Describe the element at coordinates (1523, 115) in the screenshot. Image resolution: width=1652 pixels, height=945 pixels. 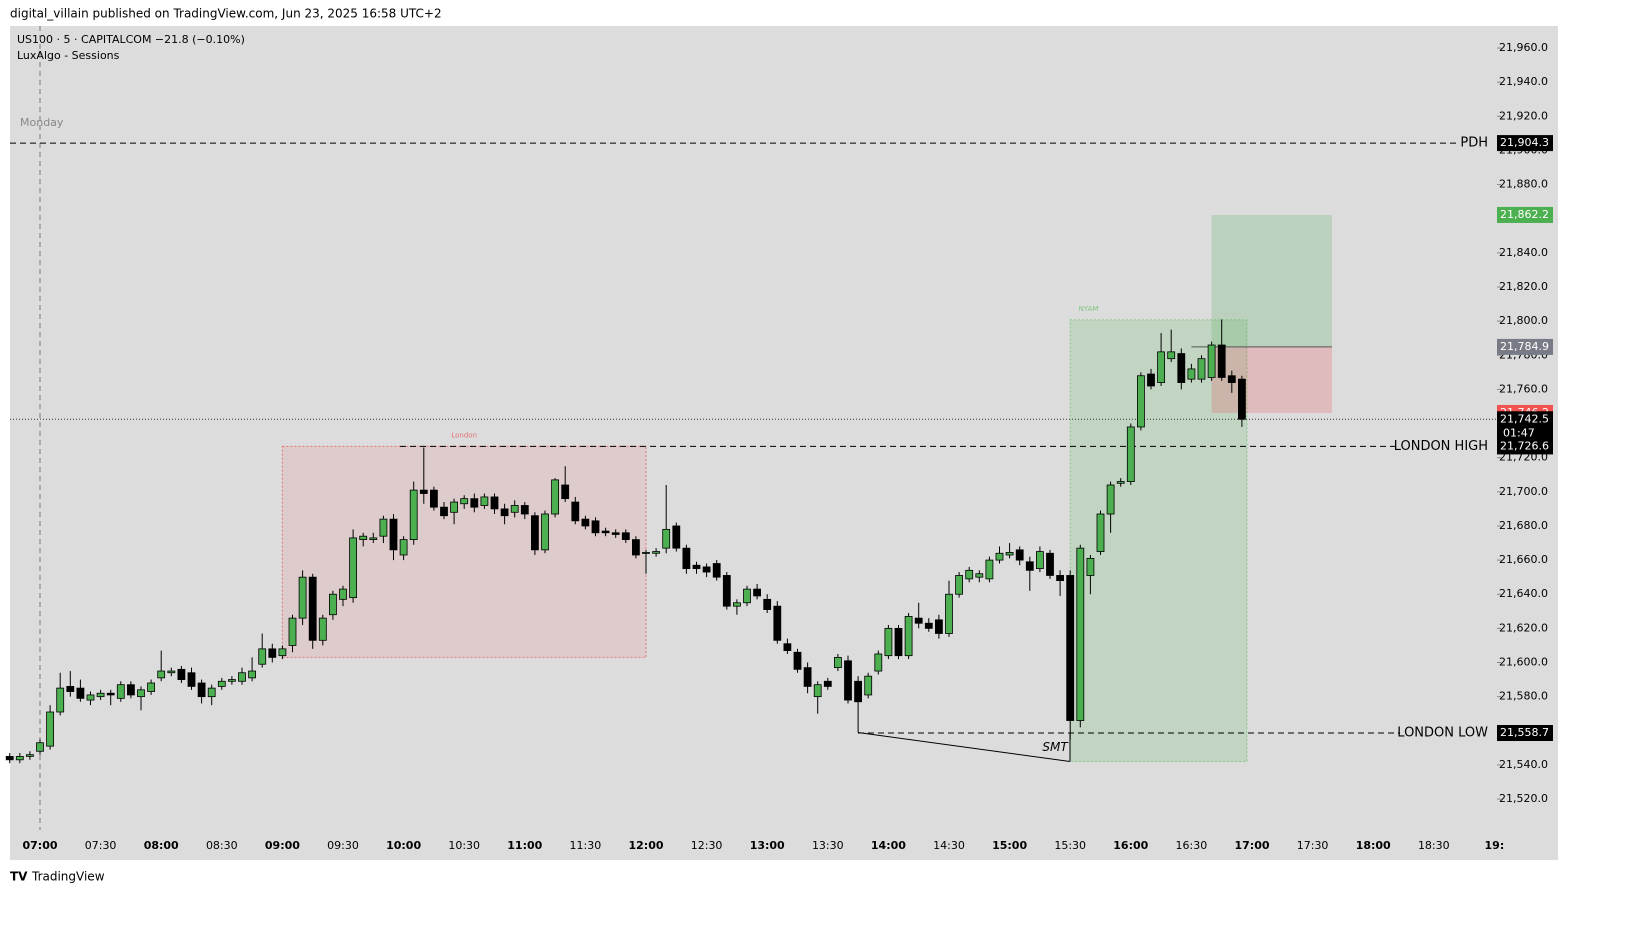
I see `y-tick-label: 21,920.0` at that location.